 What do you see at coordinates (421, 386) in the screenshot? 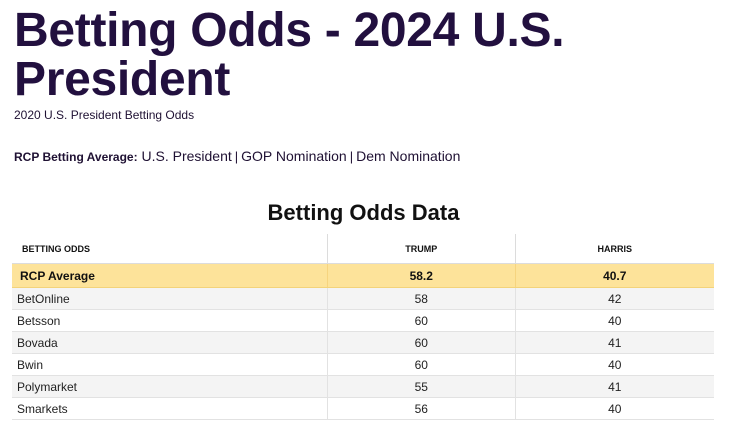
I see `trump-value-cell: 55` at bounding box center [421, 386].